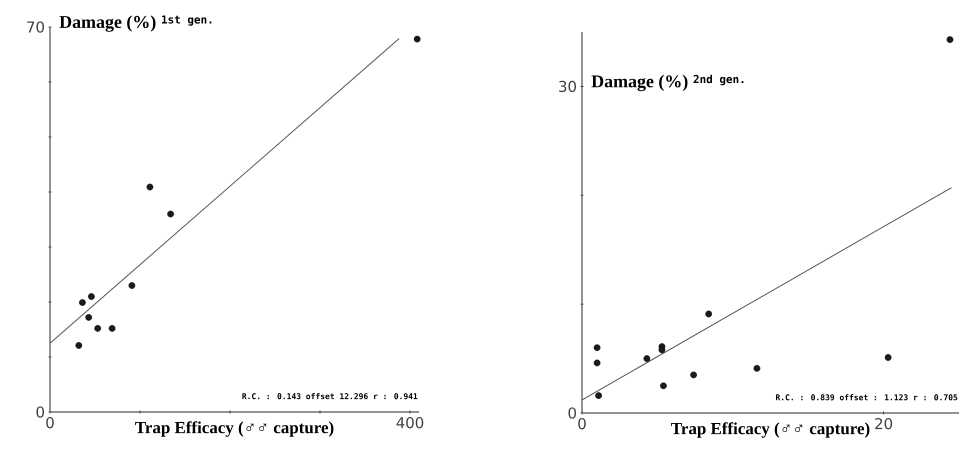 Image resolution: width=960 pixels, height=461 pixels. I want to click on y-tick-label: 70, so click(35, 27).